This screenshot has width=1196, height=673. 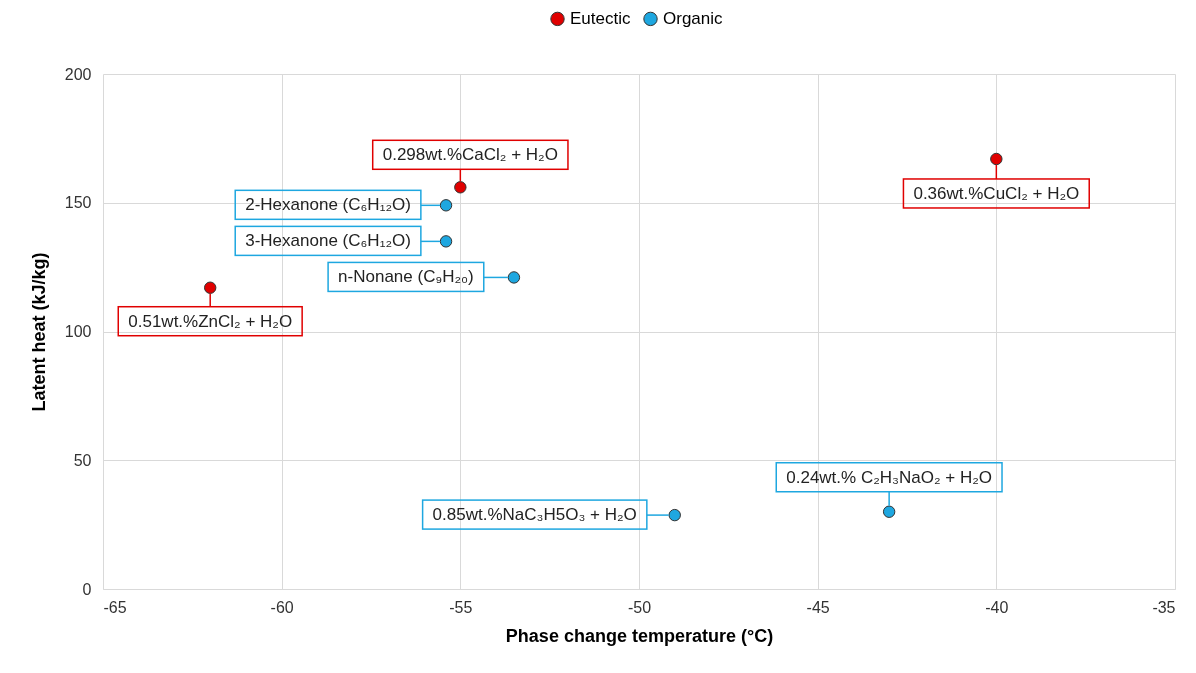 What do you see at coordinates (600, 18) in the screenshot?
I see `legend-label: Eutectic` at bounding box center [600, 18].